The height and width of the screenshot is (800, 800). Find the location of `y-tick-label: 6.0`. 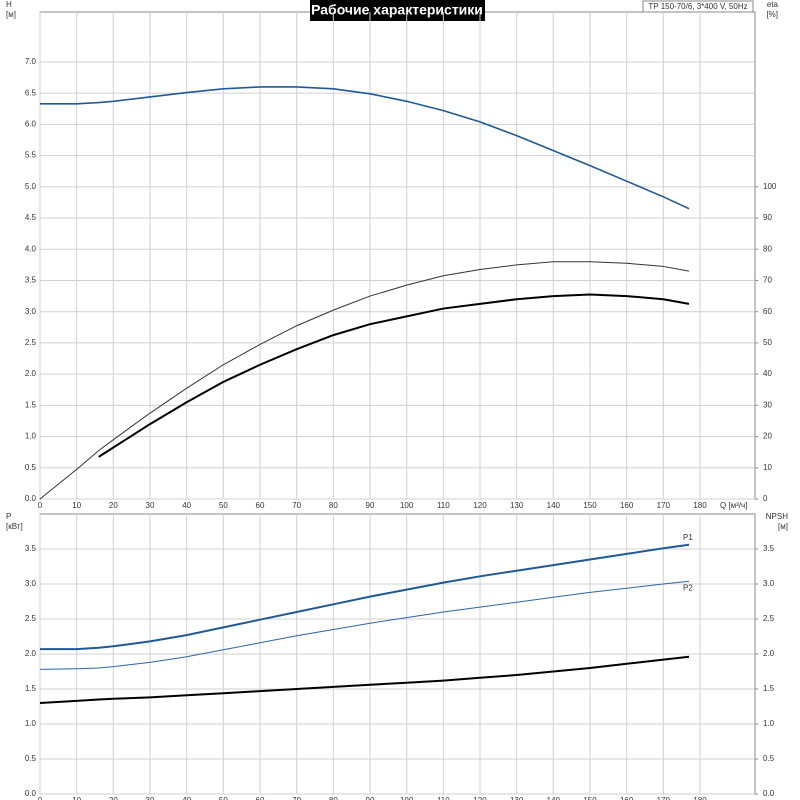

y-tick-label: 6.0 is located at coordinates (31, 123).